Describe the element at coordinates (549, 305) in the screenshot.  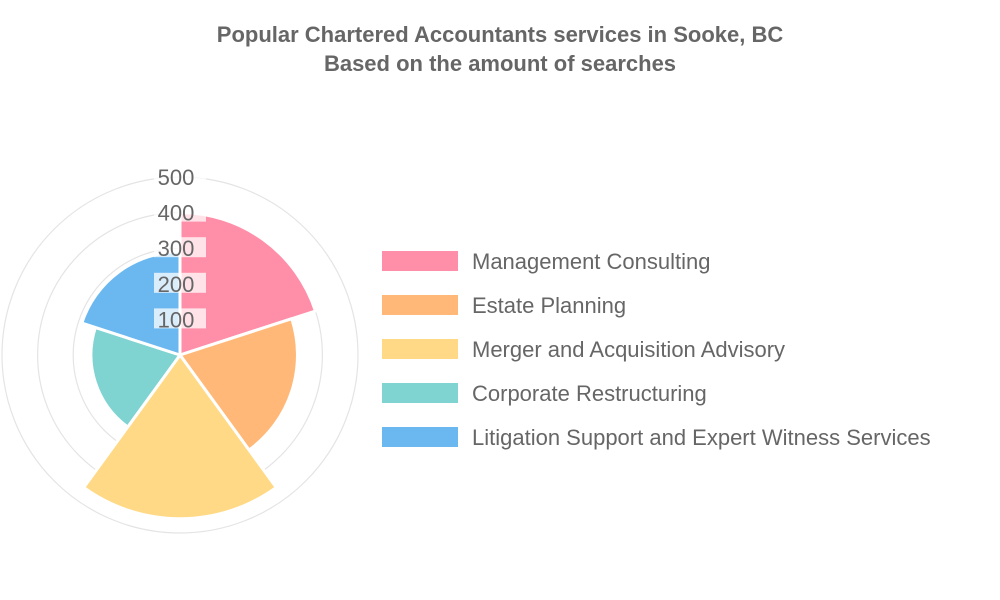
I see `legend-label-2: Estate Planning` at that location.